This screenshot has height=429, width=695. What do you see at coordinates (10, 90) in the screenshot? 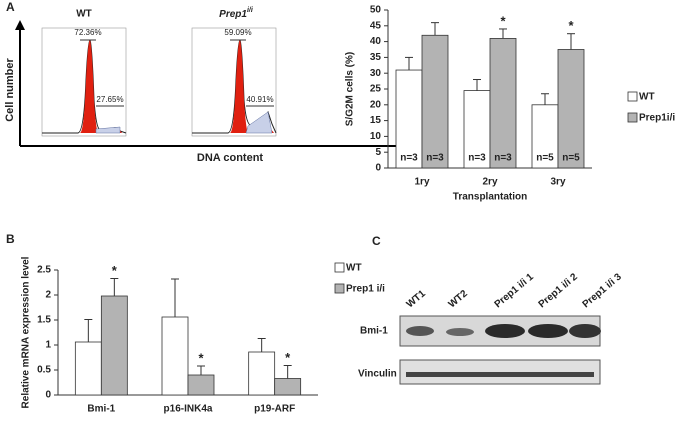
I see `y-label: Cell number` at bounding box center [10, 90].